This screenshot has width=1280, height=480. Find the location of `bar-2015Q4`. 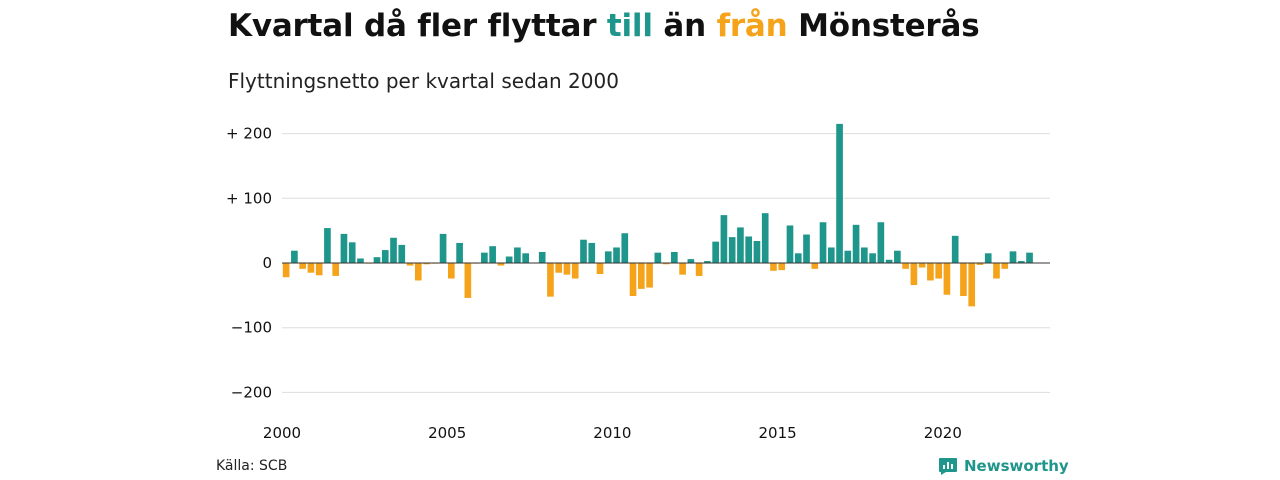

bar-2015Q4 is located at coordinates (806, 248).